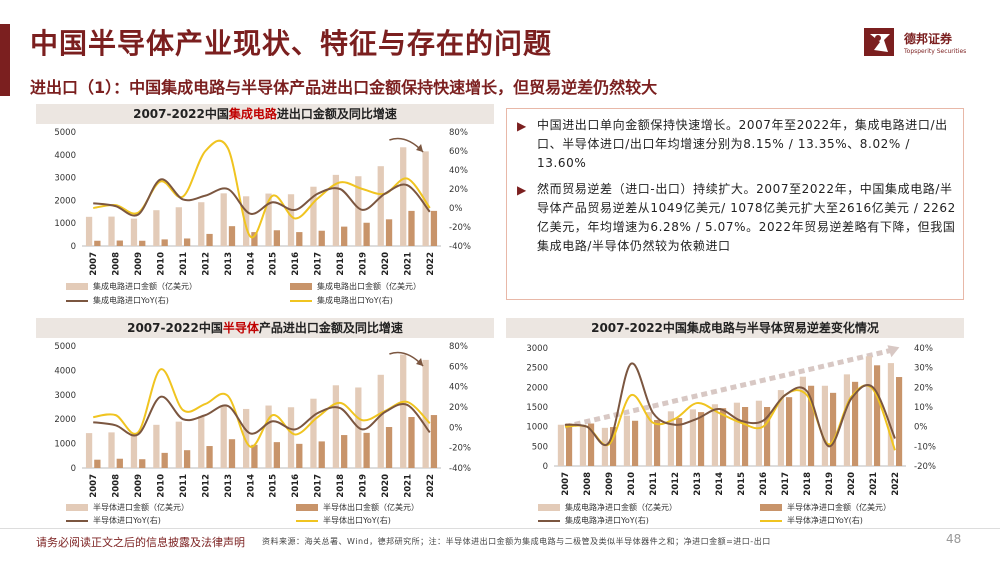  I want to click on chart1-title: 2007-2022中国集成电路进出口金额及同比增速, so click(265, 114).